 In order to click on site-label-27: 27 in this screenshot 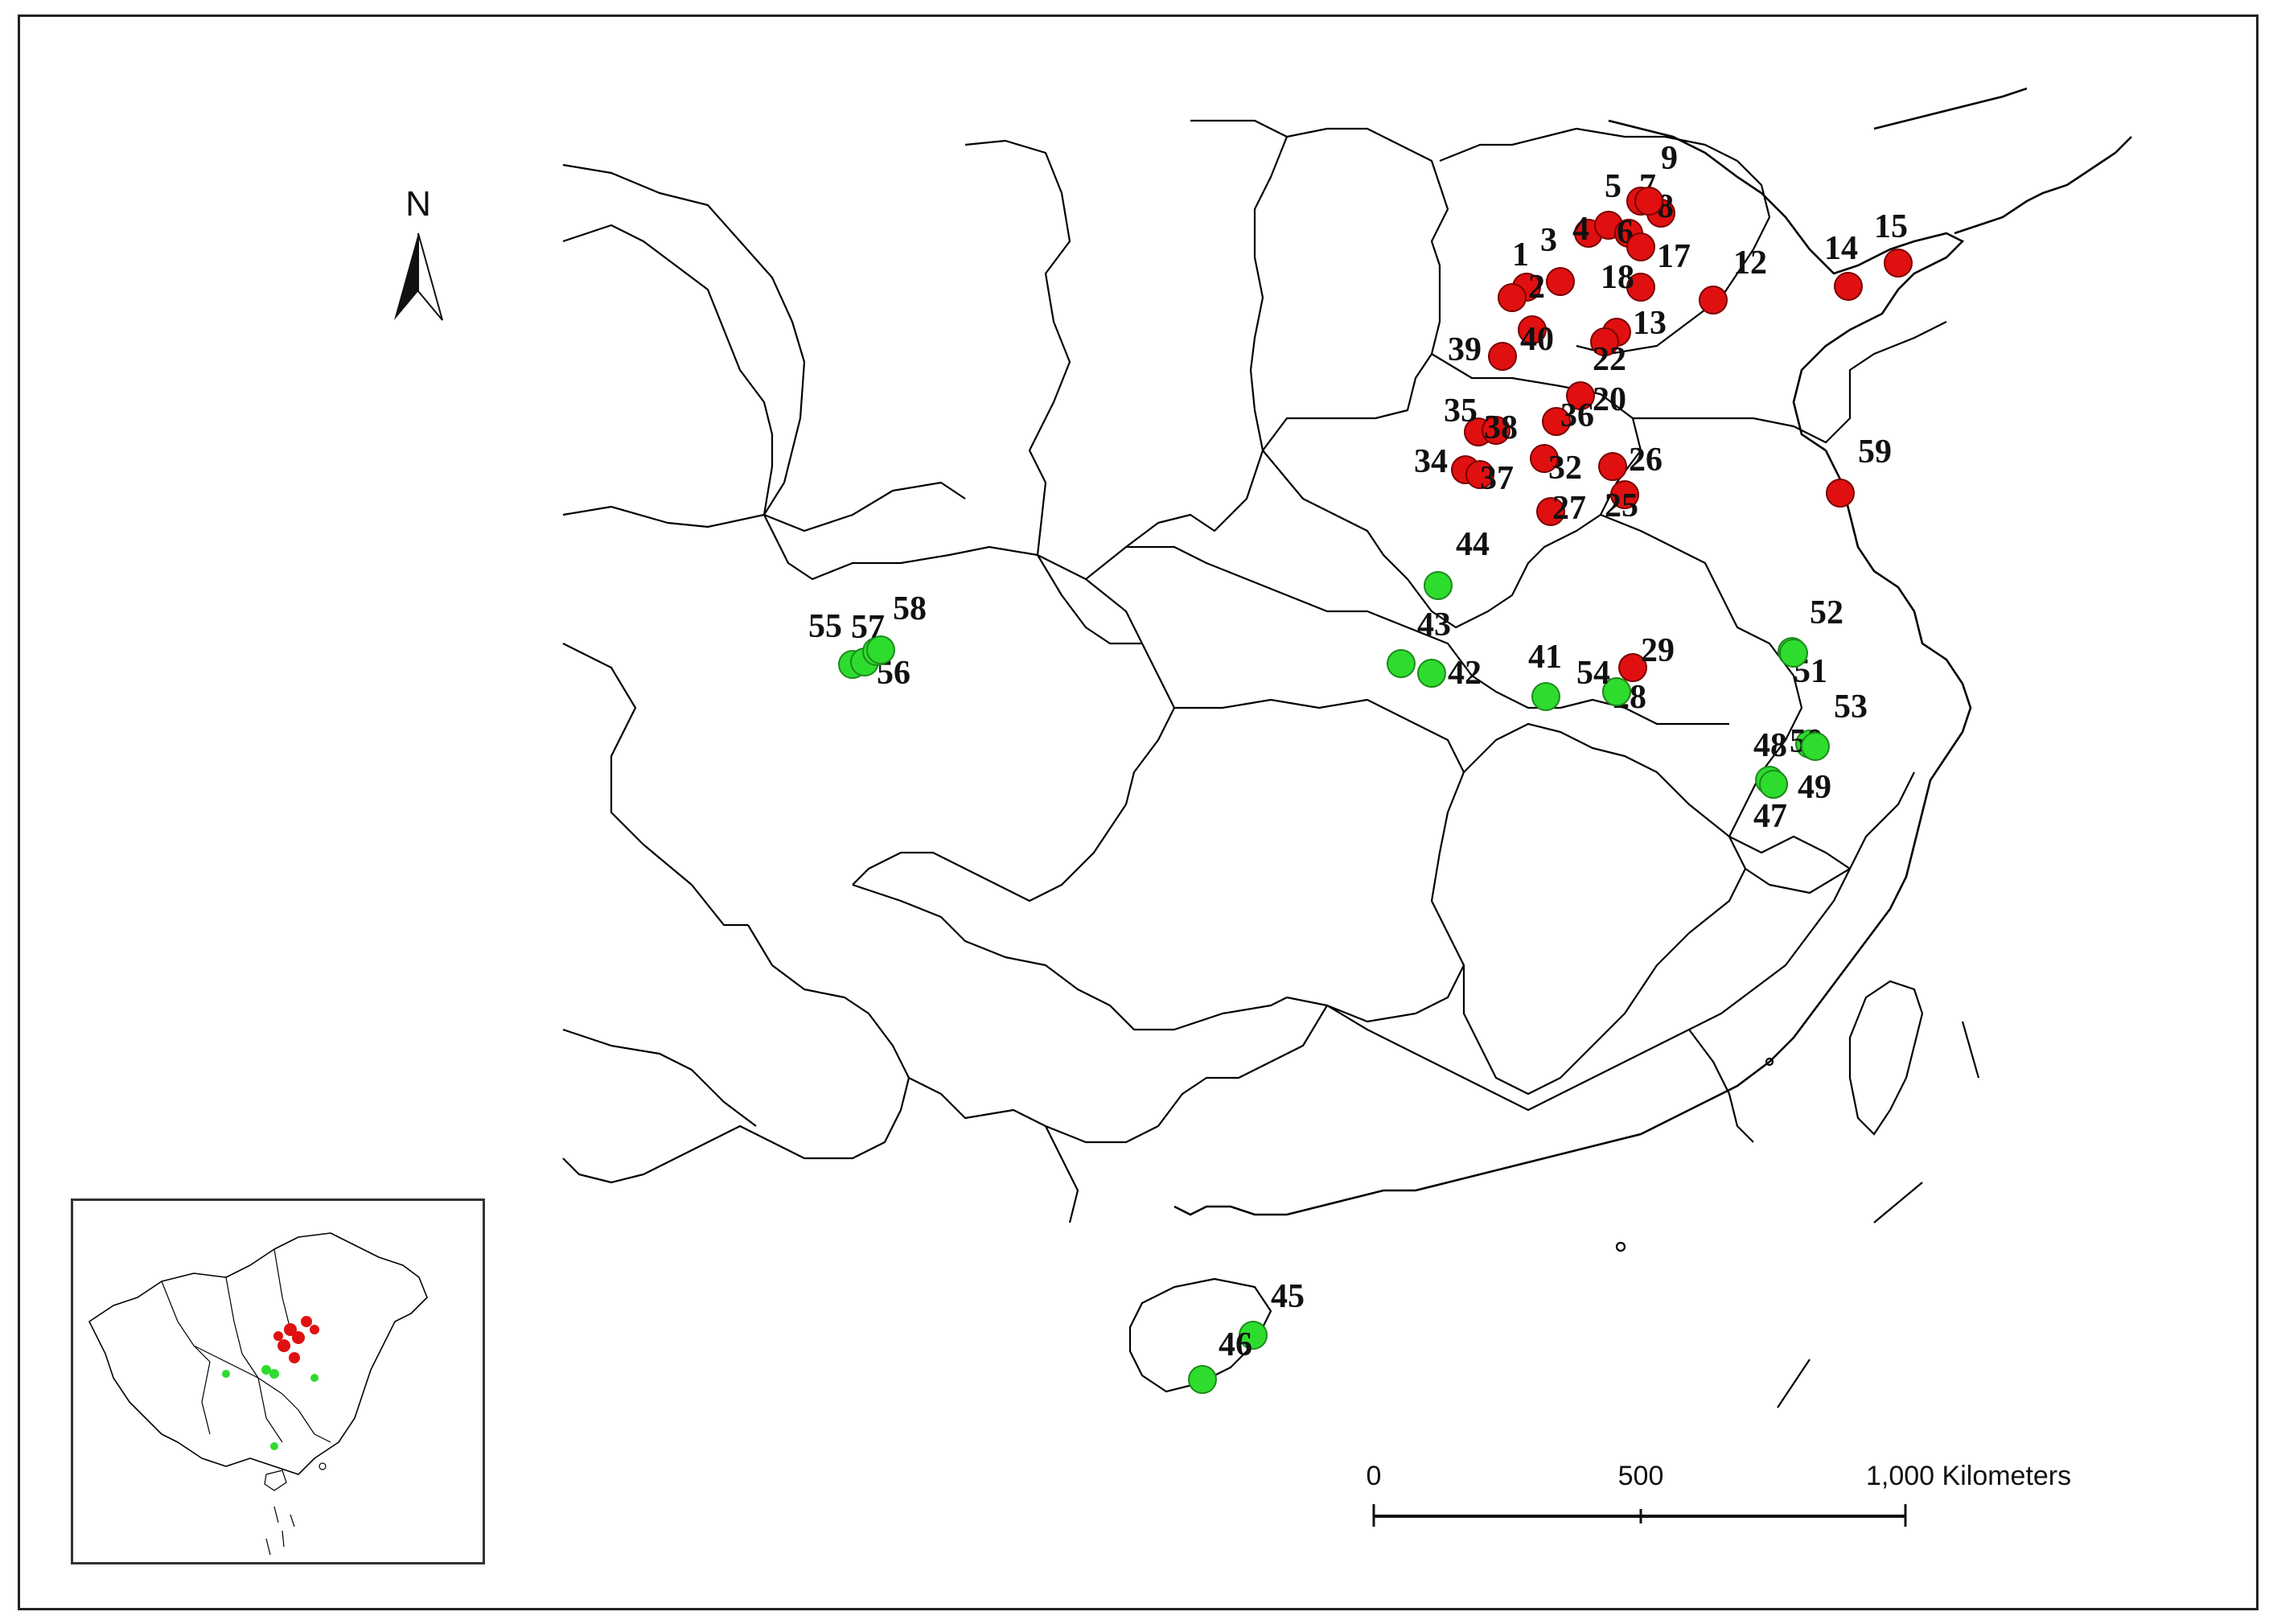, I will do `click(1569, 509)`.